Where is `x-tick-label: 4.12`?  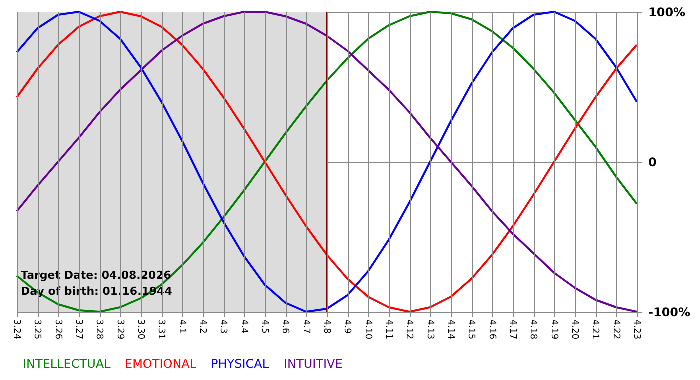
x-tick-label: 4.12 is located at coordinates (409, 330).